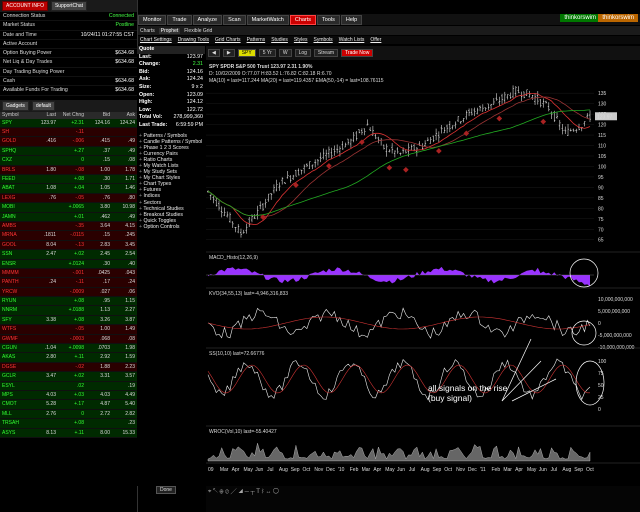  I want to click on watchlist-symbol: SH, so click(5, 132).